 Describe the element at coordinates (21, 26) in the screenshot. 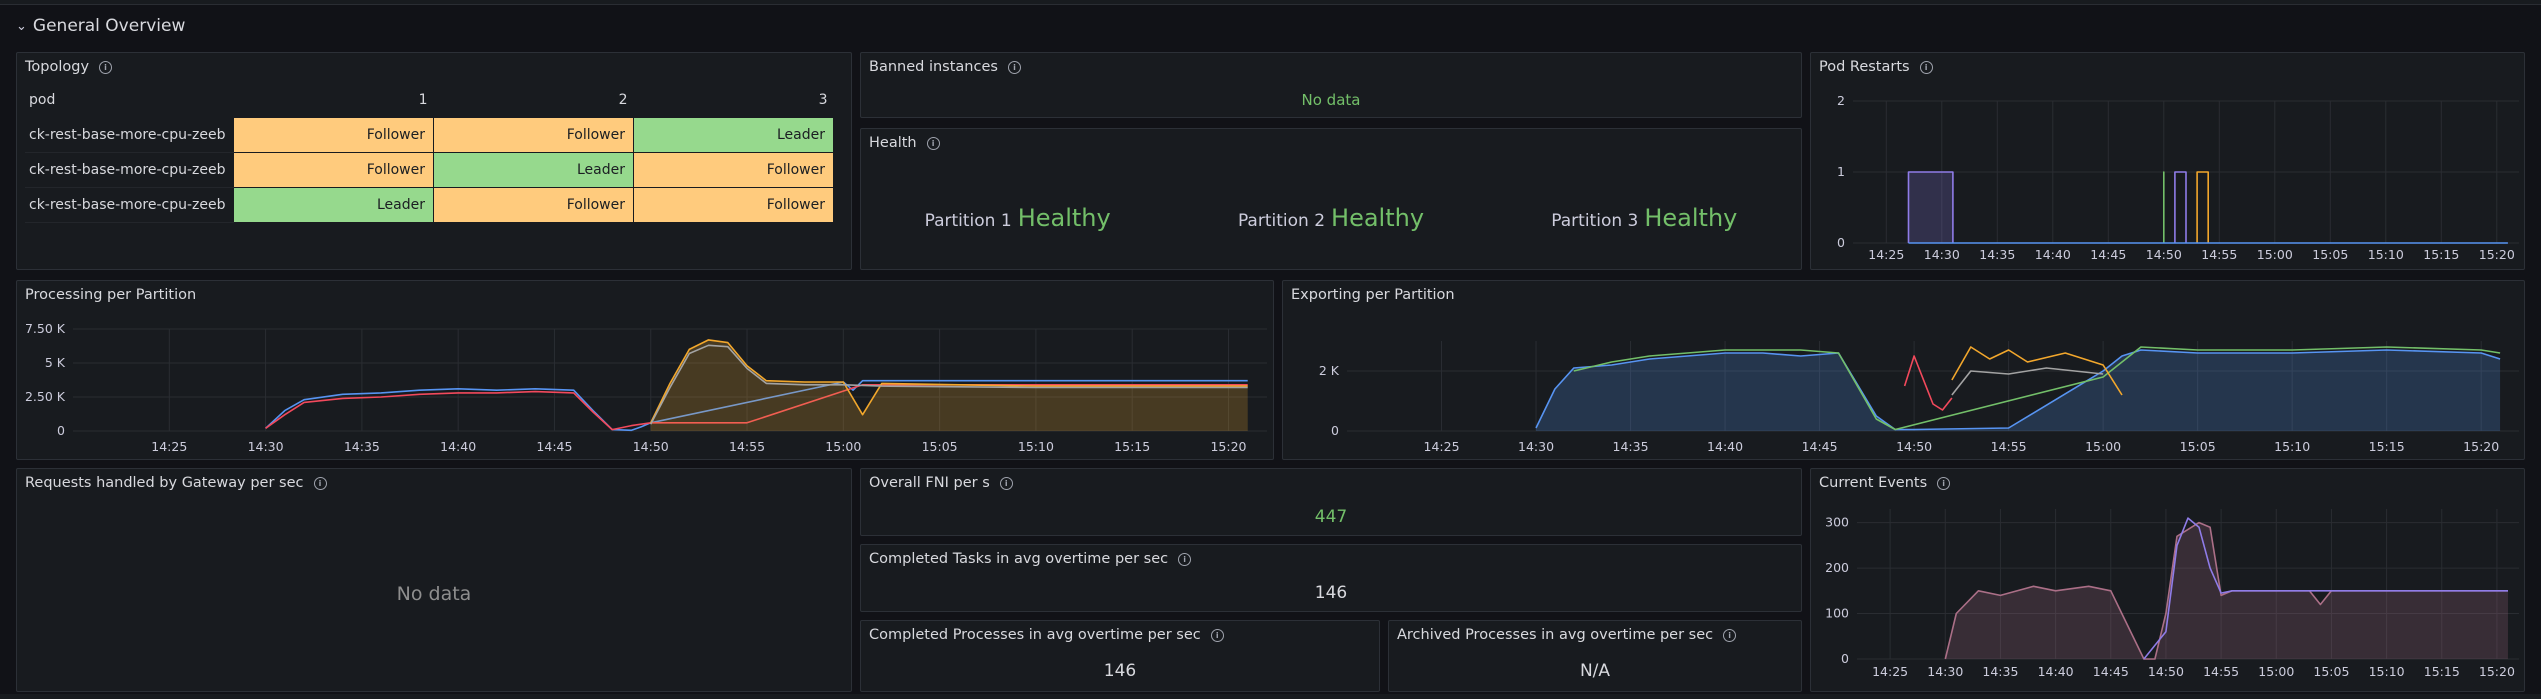

I see `chevron-down-icon: ⌄` at that location.